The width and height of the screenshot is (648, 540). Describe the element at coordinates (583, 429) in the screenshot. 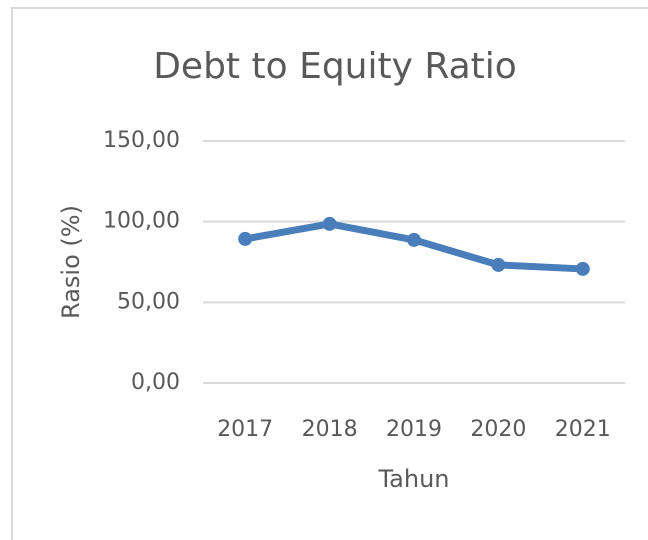

I see `x-tick-label: 2021` at that location.